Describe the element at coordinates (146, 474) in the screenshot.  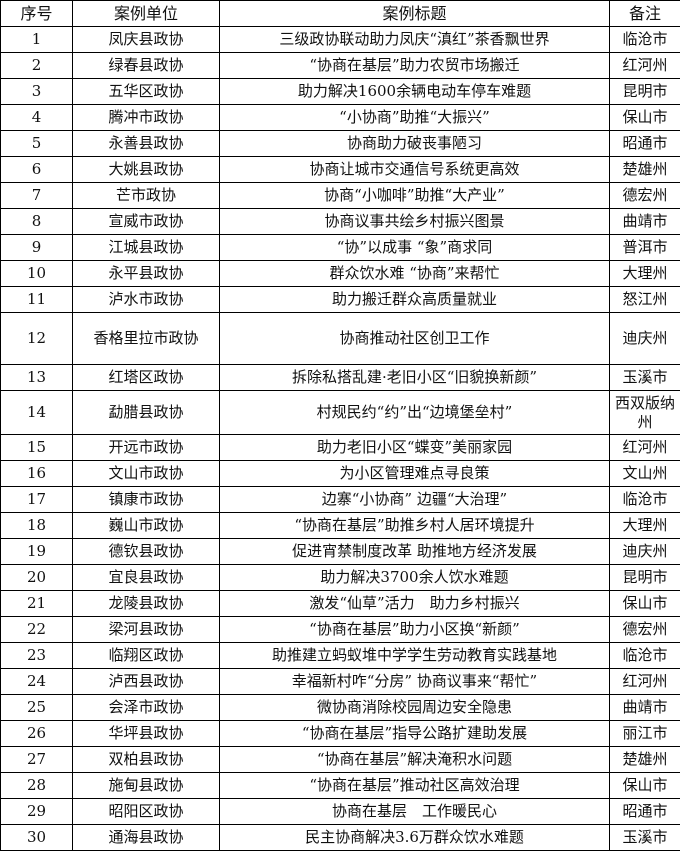
I see `cell-unit: 文山市政协` at that location.